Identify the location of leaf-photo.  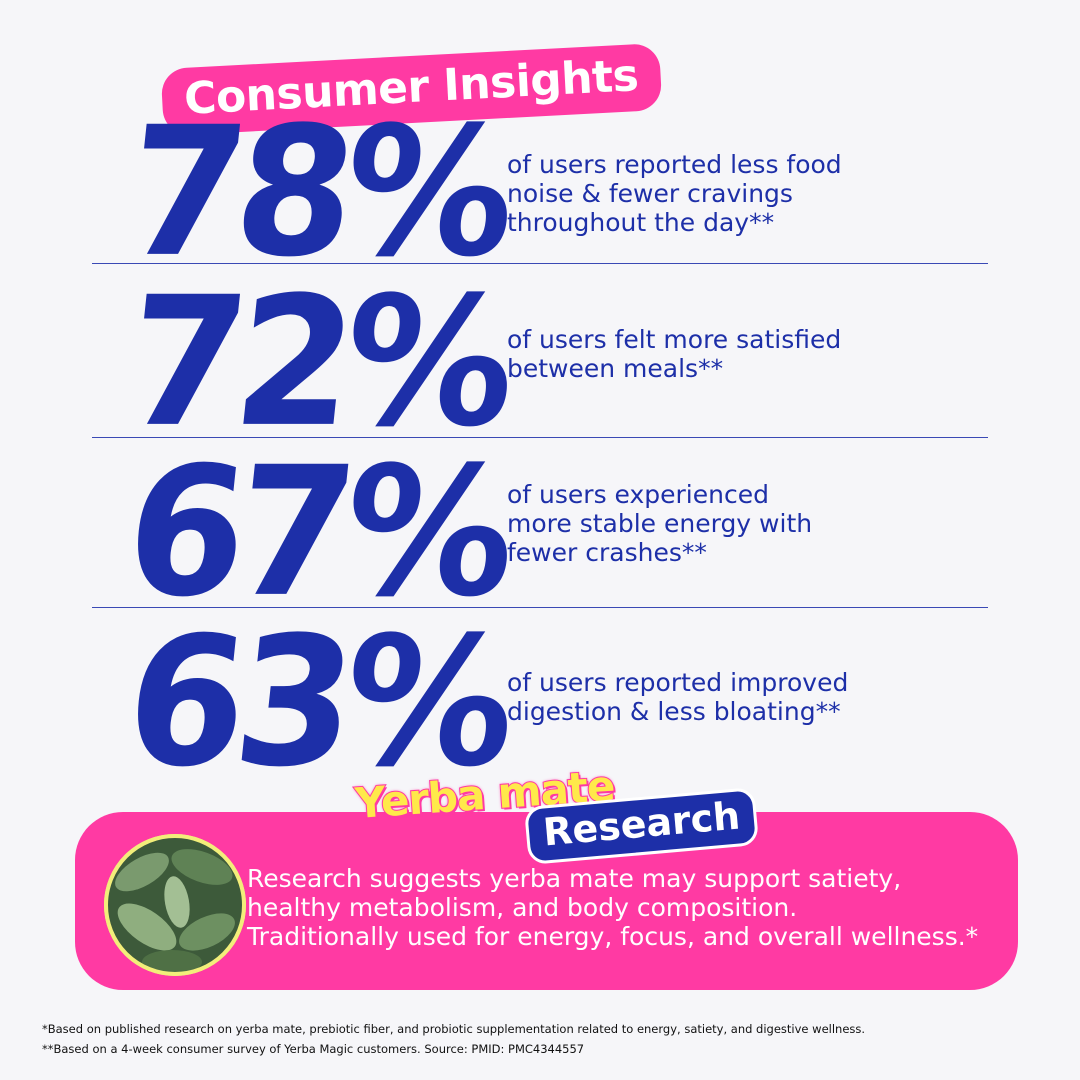
(175, 905).